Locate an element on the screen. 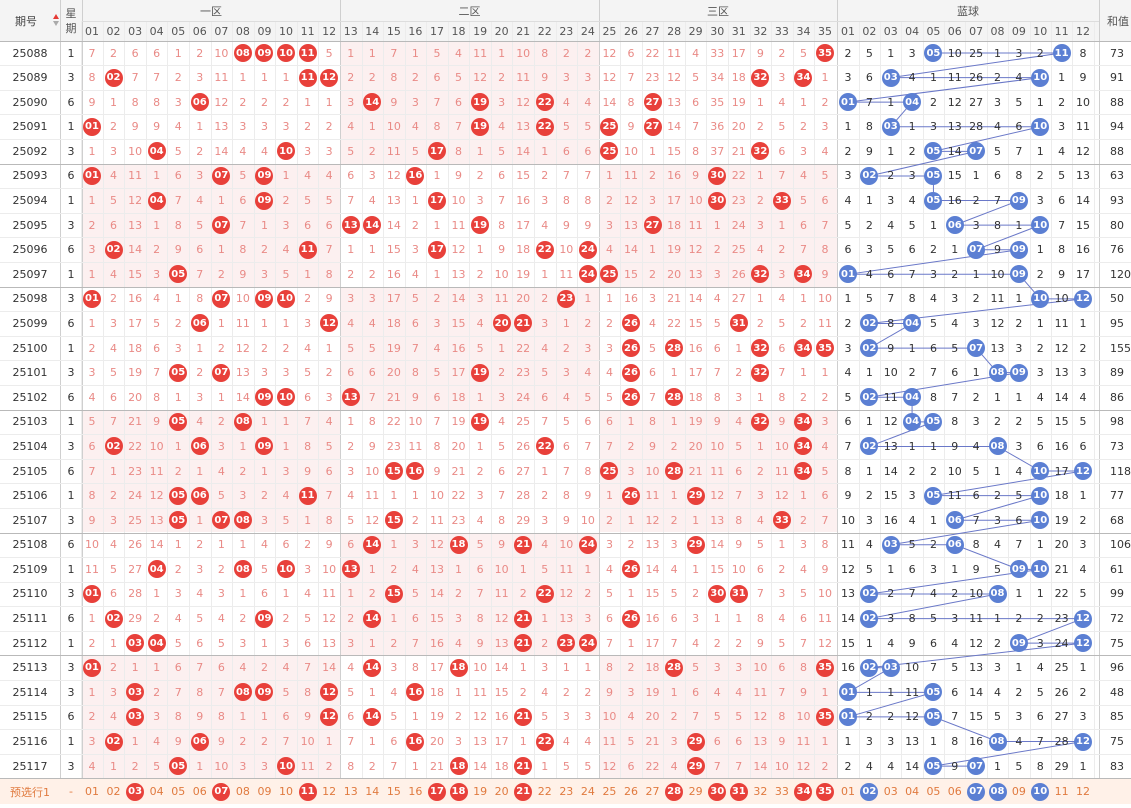 Image resolution: width=1131 pixels, height=808 pixels. red-miss: 28 is located at coordinates (135, 594).